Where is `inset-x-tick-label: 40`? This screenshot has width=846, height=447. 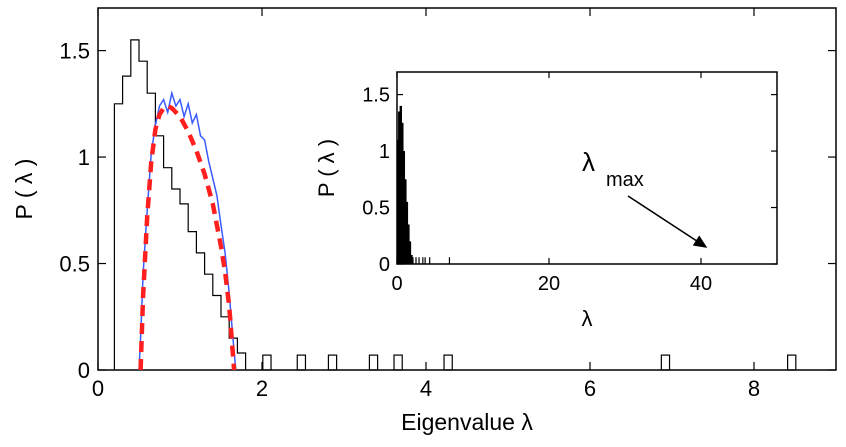 inset-x-tick-label: 40 is located at coordinates (701, 284).